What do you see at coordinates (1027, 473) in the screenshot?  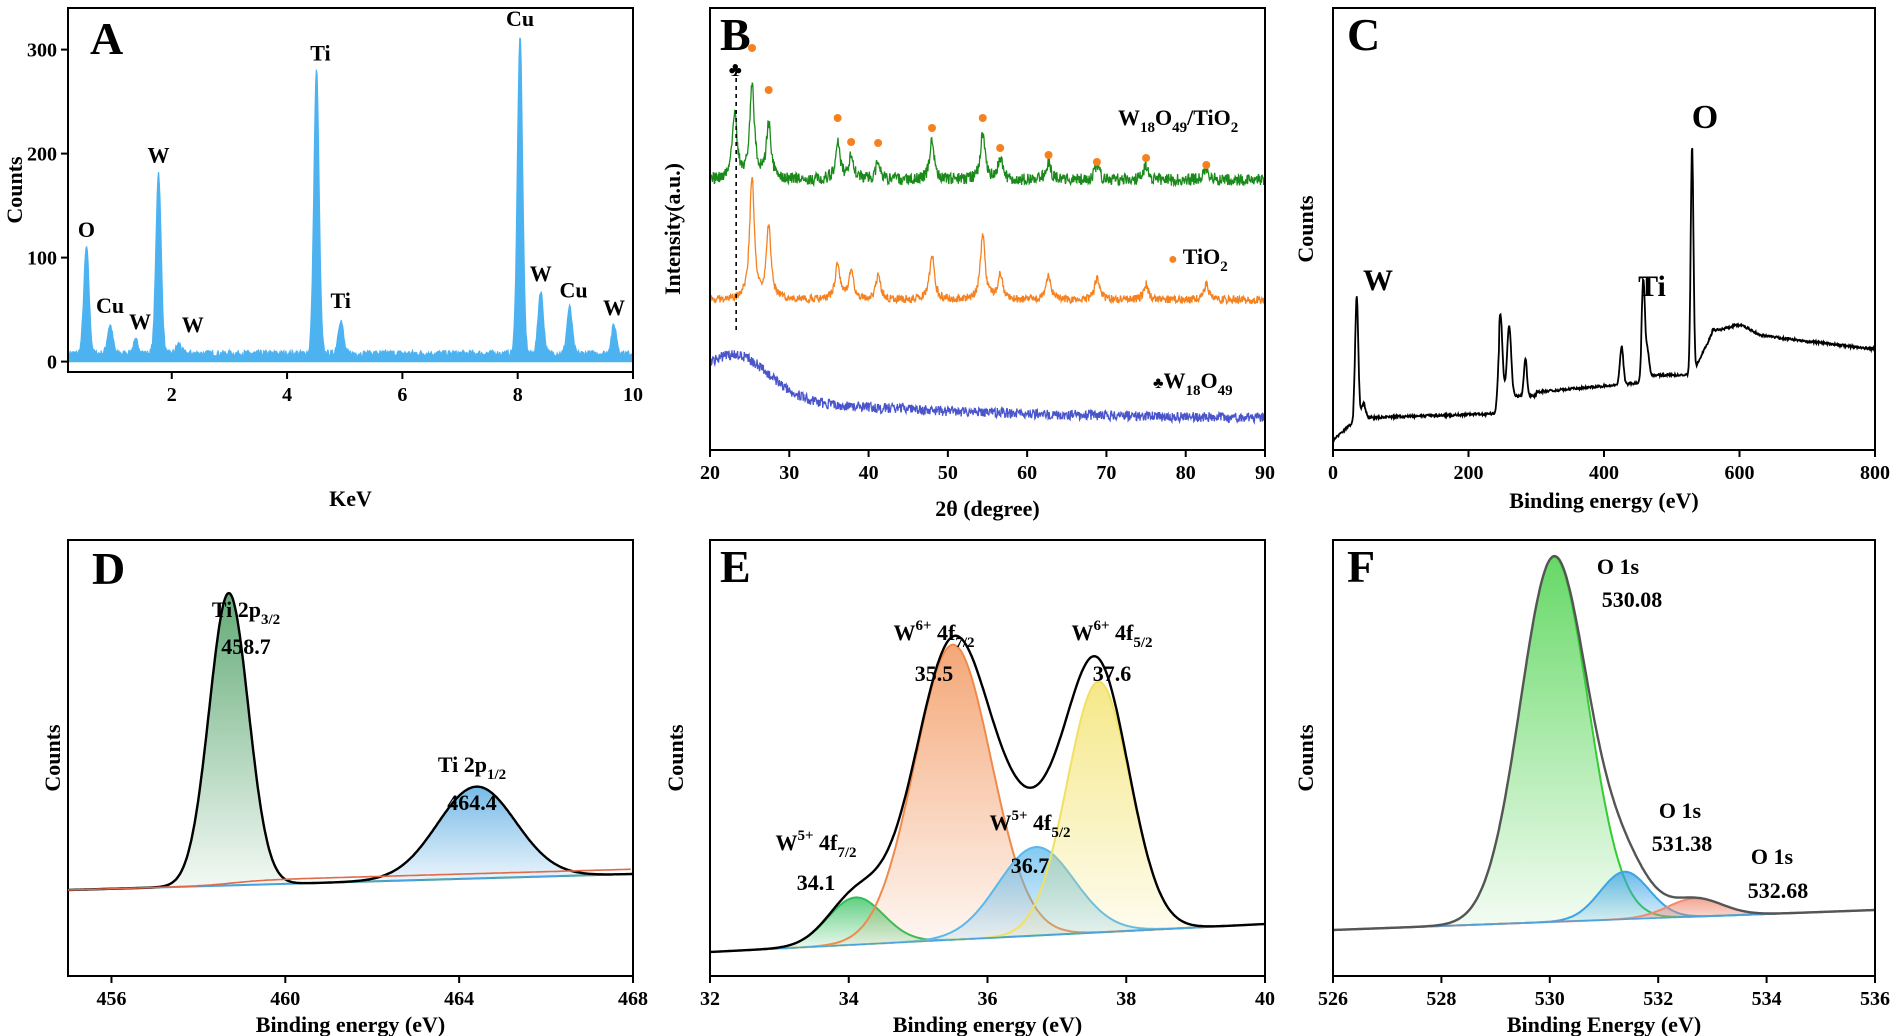 I see `panel-b-xtick-label: 60` at bounding box center [1027, 473].